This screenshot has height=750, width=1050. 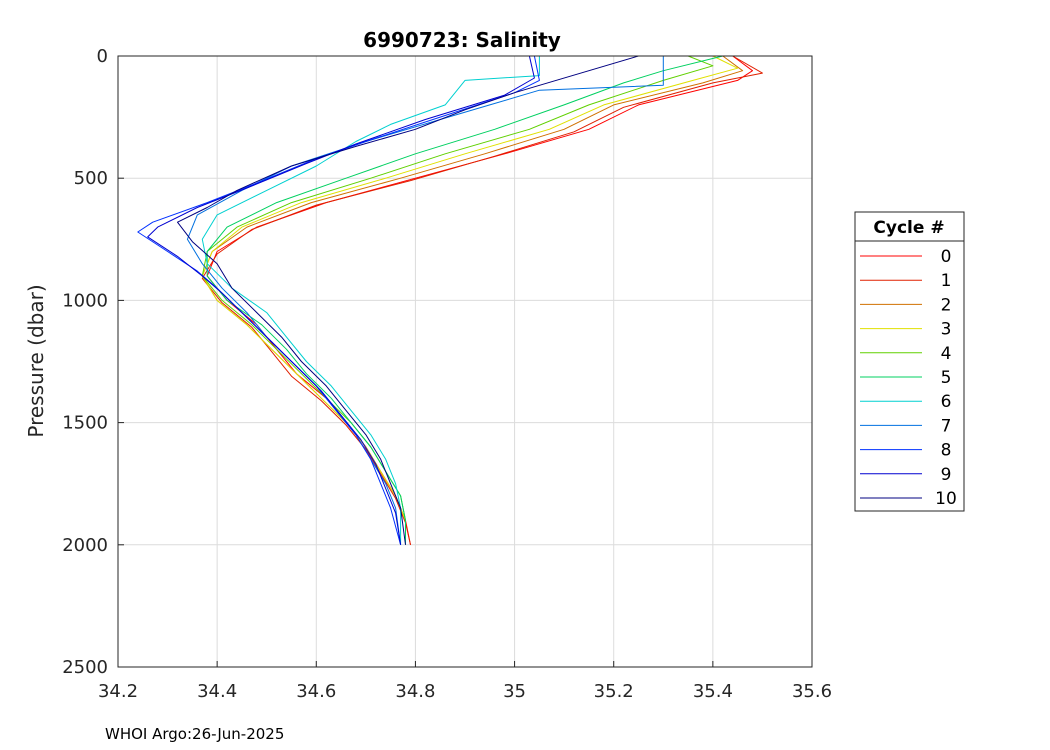 I want to click on legend-label-cycle-5: 5, so click(x=946, y=378).